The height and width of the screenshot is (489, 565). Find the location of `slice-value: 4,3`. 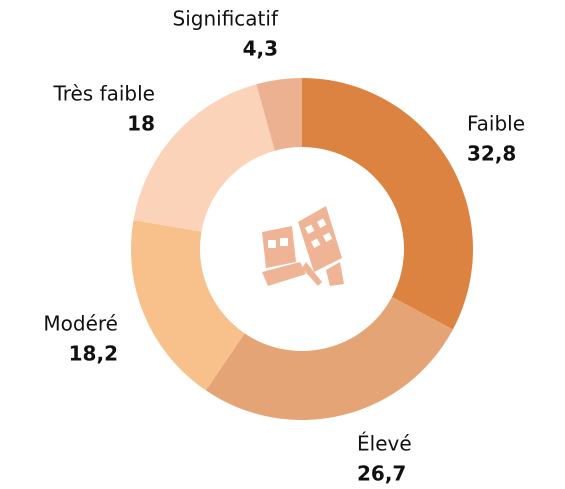

slice-value: 4,3 is located at coordinates (260, 49).